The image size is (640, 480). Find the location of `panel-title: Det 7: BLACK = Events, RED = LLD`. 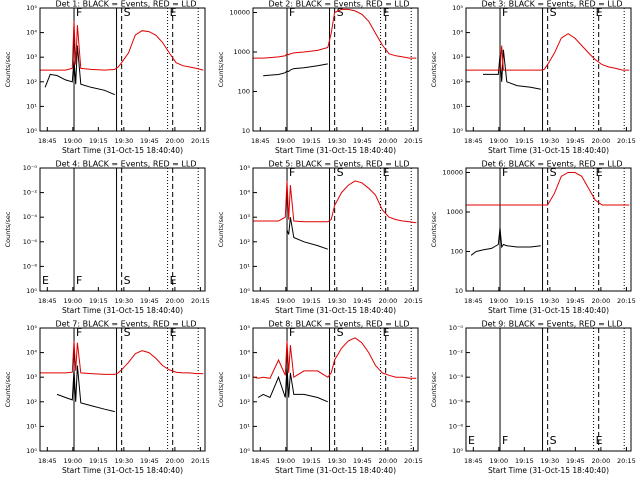

panel-title: Det 7: BLACK = Events, RED = LLD is located at coordinates (126, 324).